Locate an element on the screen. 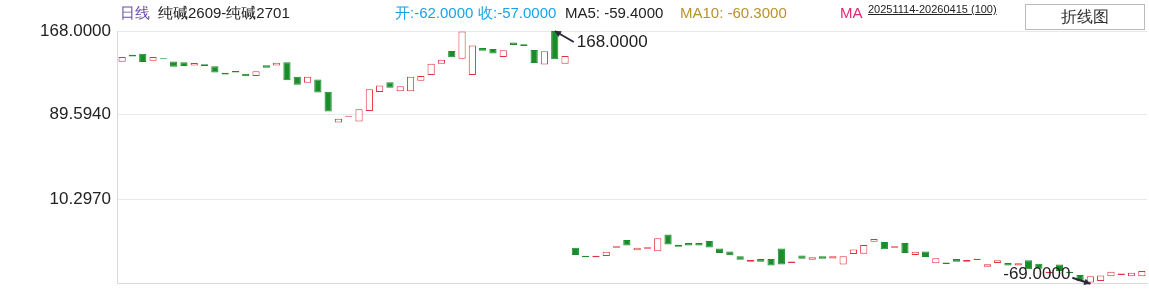 The image size is (1149, 300). text: MA10: -60.3000 is located at coordinates (733, 12).